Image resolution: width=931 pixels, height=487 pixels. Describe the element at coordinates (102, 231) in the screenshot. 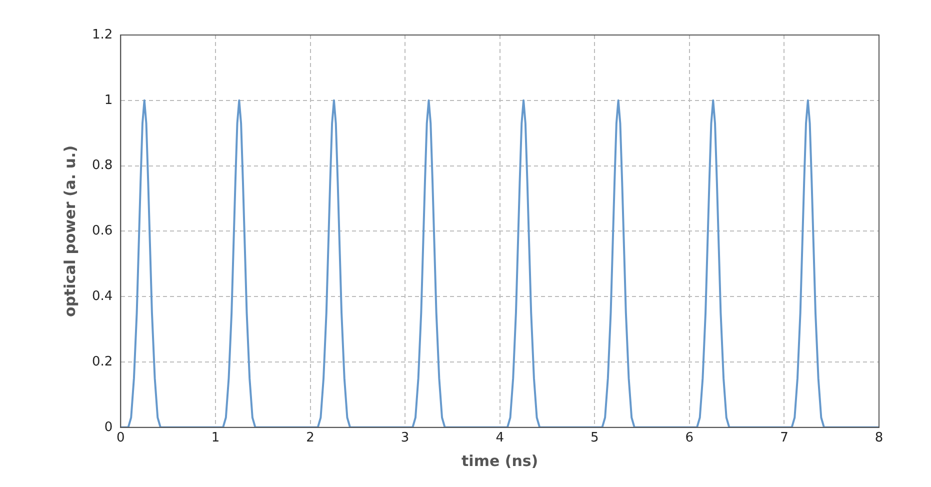

I see `y-tick-label: 0.6` at that location.